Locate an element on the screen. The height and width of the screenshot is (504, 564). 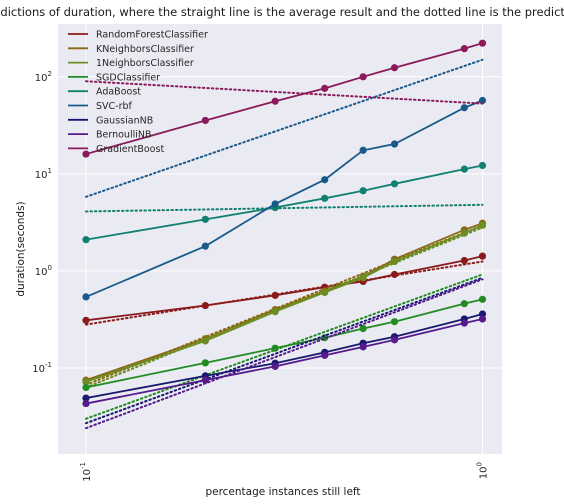
y-tick-label: 10² is located at coordinates (43, 77).